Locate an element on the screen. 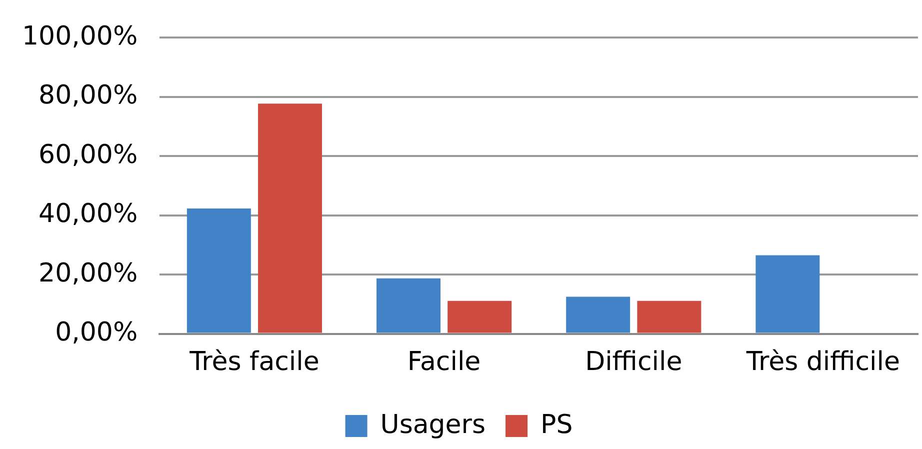 The width and height of the screenshot is (922, 449). legend-label: Usagers is located at coordinates (433, 425).